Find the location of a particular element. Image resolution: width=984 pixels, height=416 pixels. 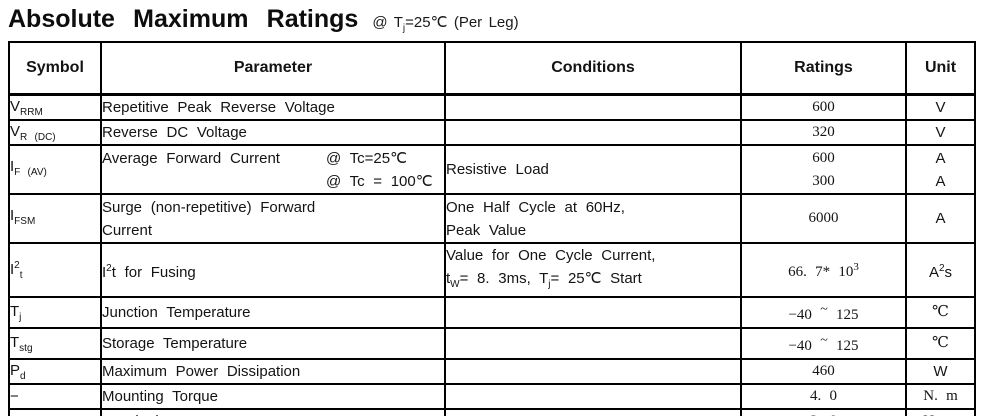

symbol-sub: d is located at coordinates (23, 376).